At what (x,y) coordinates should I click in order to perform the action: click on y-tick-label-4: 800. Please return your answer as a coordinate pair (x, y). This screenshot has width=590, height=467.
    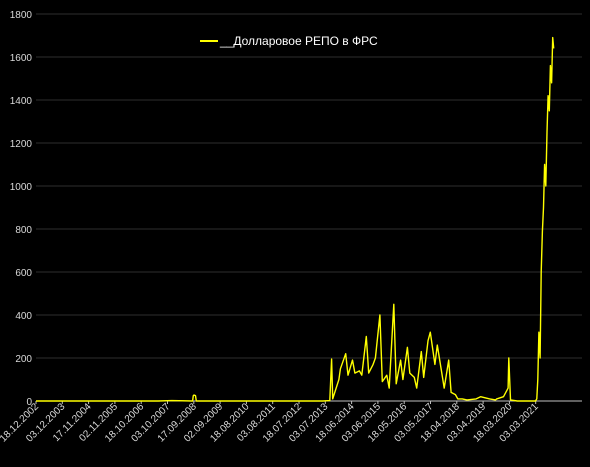
    Looking at the image, I should click on (23, 230).